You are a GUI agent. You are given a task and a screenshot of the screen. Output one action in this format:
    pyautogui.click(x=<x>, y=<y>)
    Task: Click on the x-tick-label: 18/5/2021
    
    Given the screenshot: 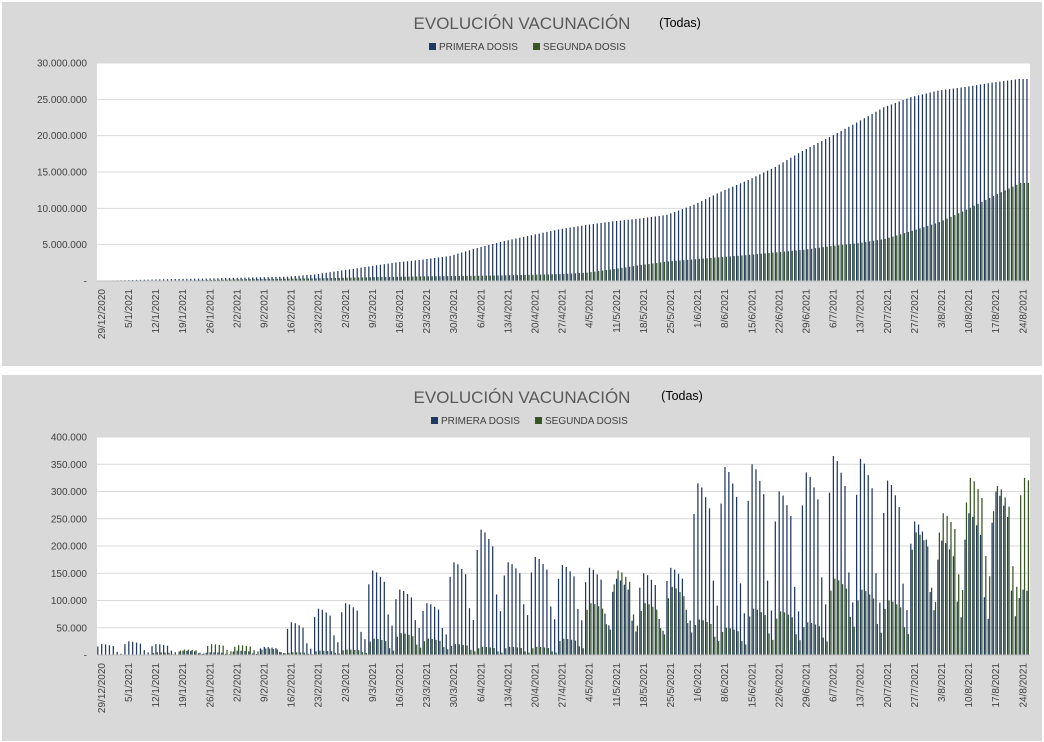 What is the action you would take?
    pyautogui.click(x=644, y=685)
    